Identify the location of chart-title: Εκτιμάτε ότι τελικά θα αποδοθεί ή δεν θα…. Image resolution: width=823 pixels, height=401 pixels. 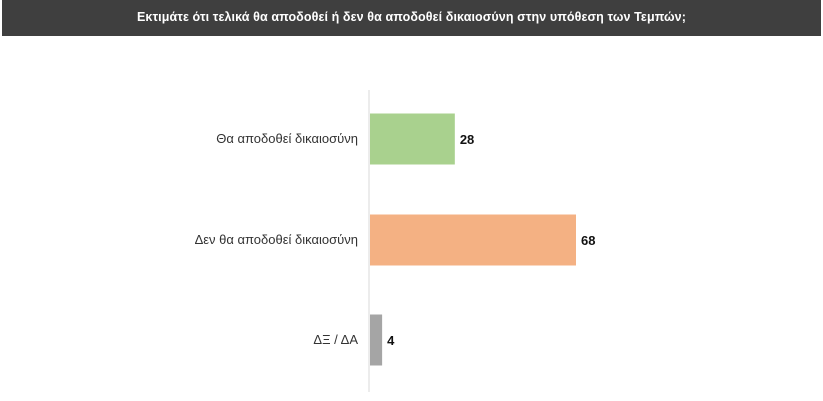
(411, 18).